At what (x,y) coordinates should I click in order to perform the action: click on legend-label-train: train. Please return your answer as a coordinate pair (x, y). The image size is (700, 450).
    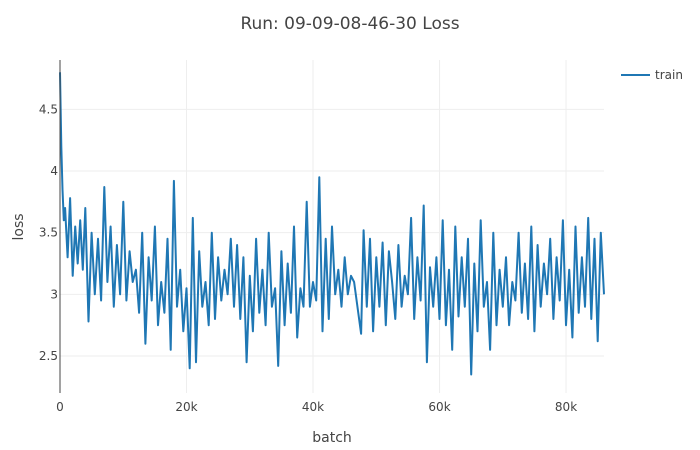
    Looking at the image, I should click on (669, 75).